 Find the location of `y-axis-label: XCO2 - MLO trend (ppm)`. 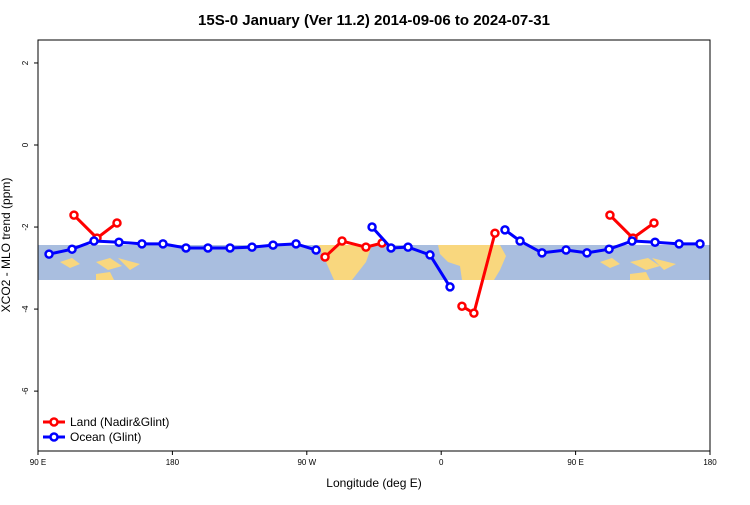

y-axis-label: XCO2 - MLO trend (ppm) is located at coordinates (6, 245).